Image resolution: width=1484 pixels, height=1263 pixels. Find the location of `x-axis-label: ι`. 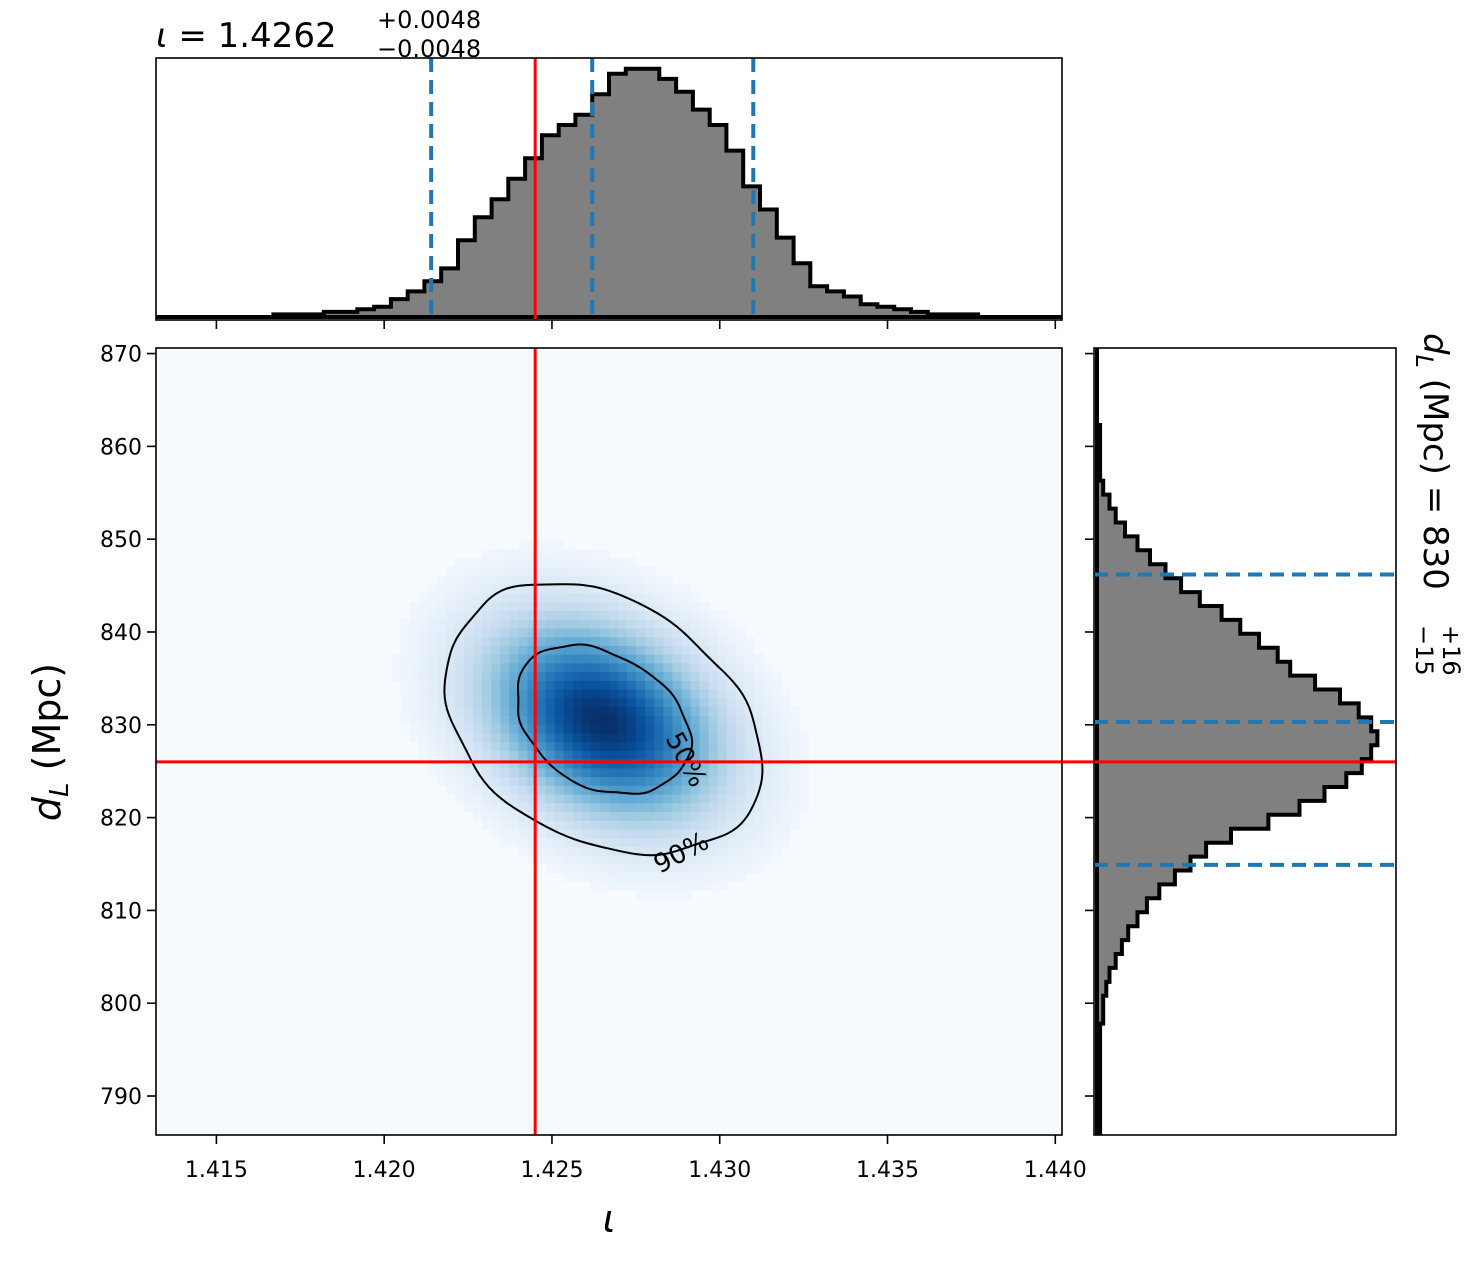

x-axis-label: ι is located at coordinates (609, 1219).